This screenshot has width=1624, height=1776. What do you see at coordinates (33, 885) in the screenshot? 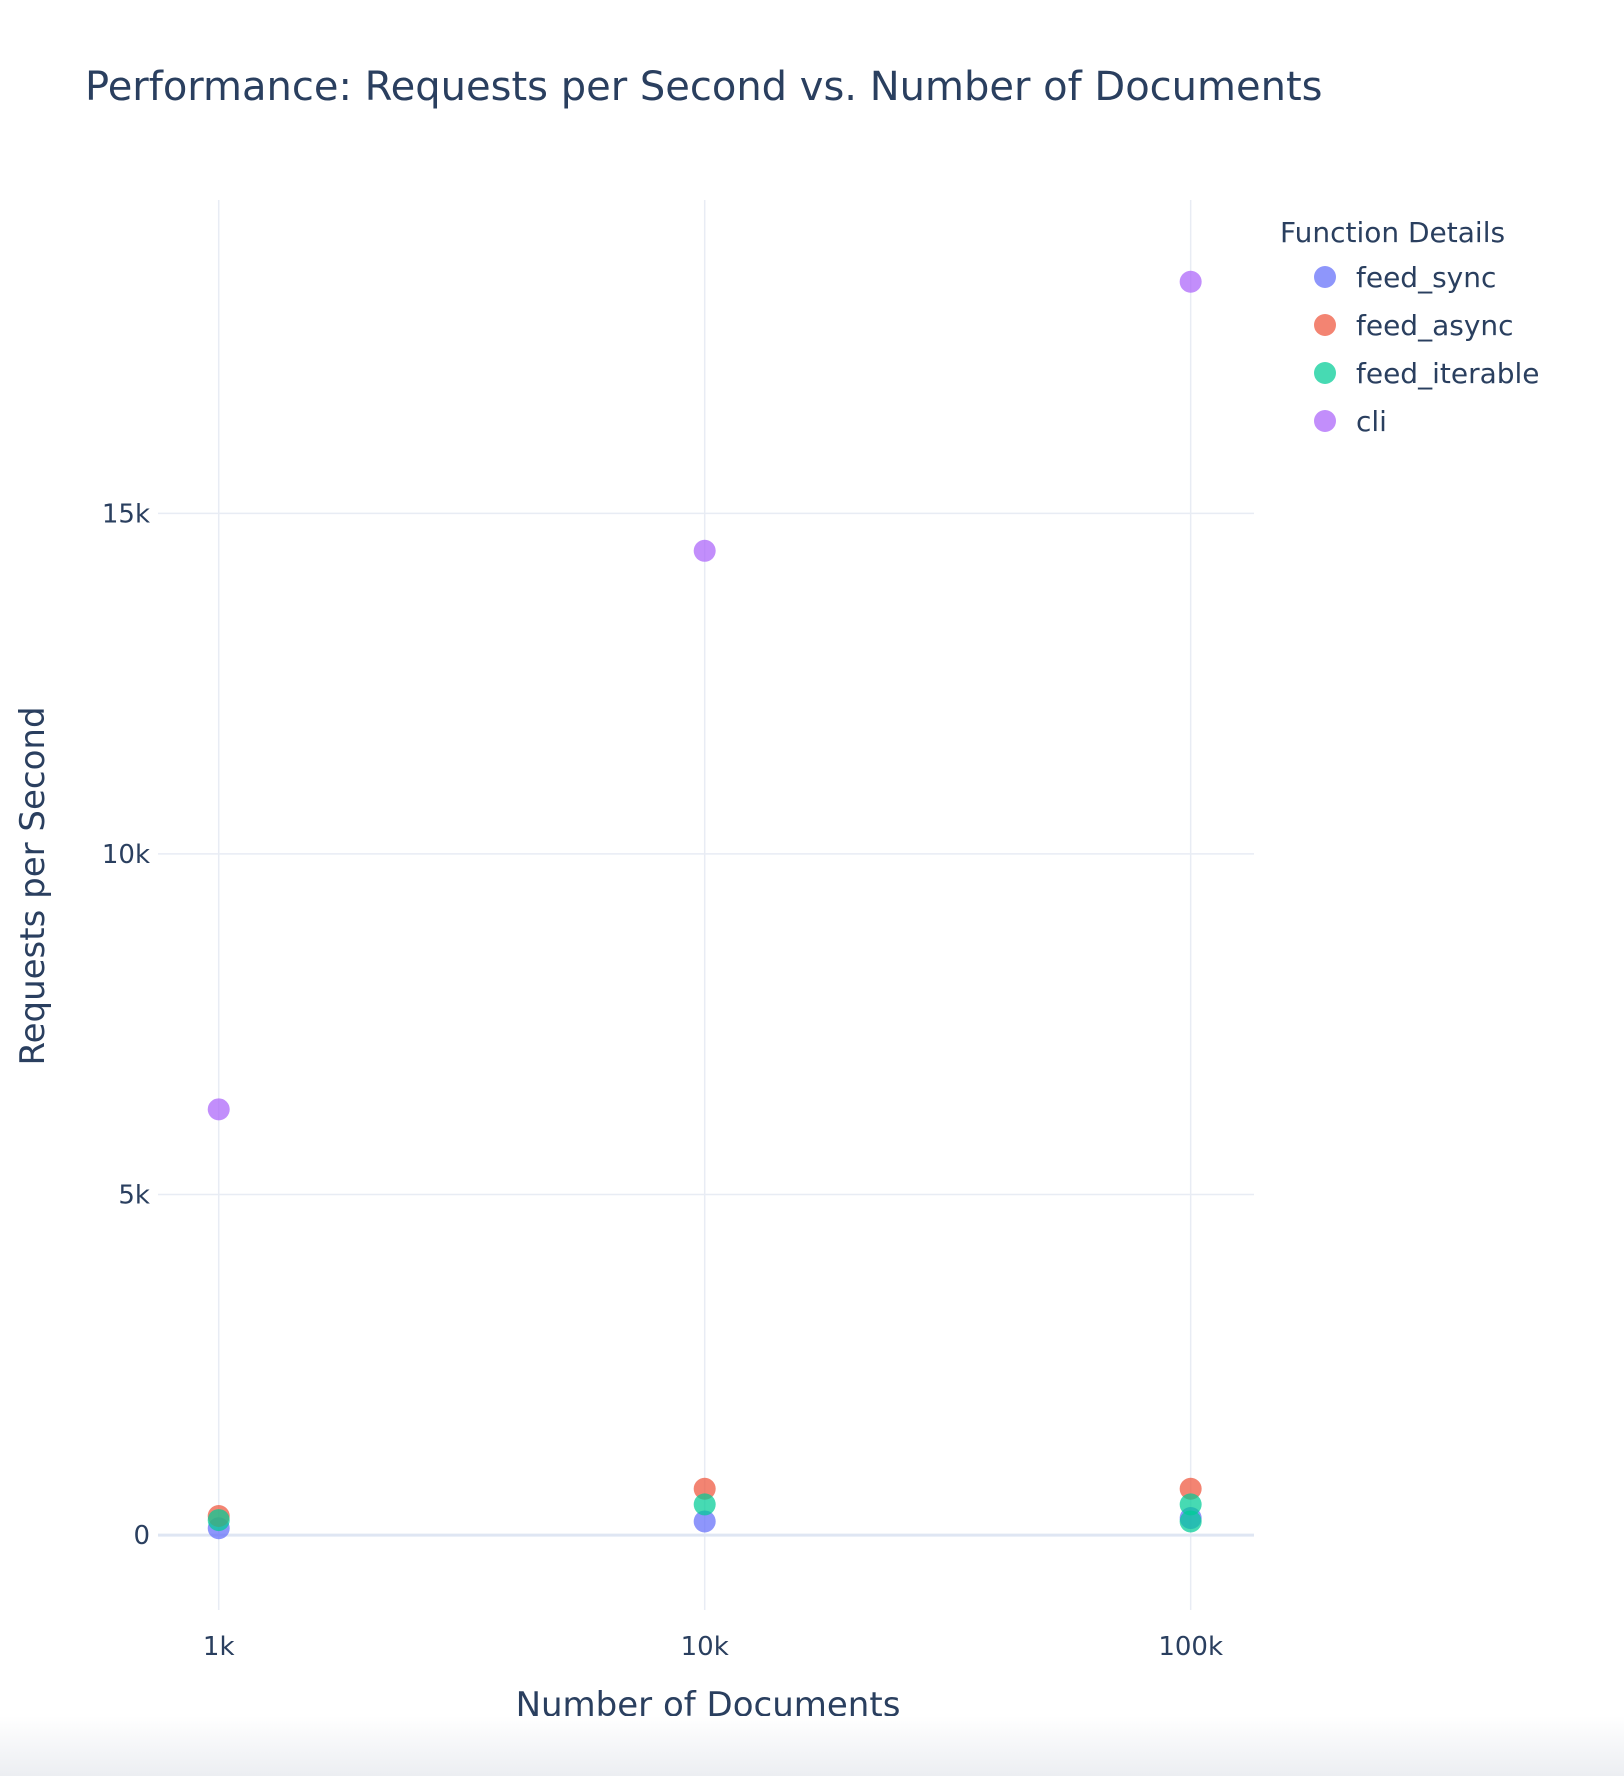
I see `y-axis-title: Requests per Second` at bounding box center [33, 885].